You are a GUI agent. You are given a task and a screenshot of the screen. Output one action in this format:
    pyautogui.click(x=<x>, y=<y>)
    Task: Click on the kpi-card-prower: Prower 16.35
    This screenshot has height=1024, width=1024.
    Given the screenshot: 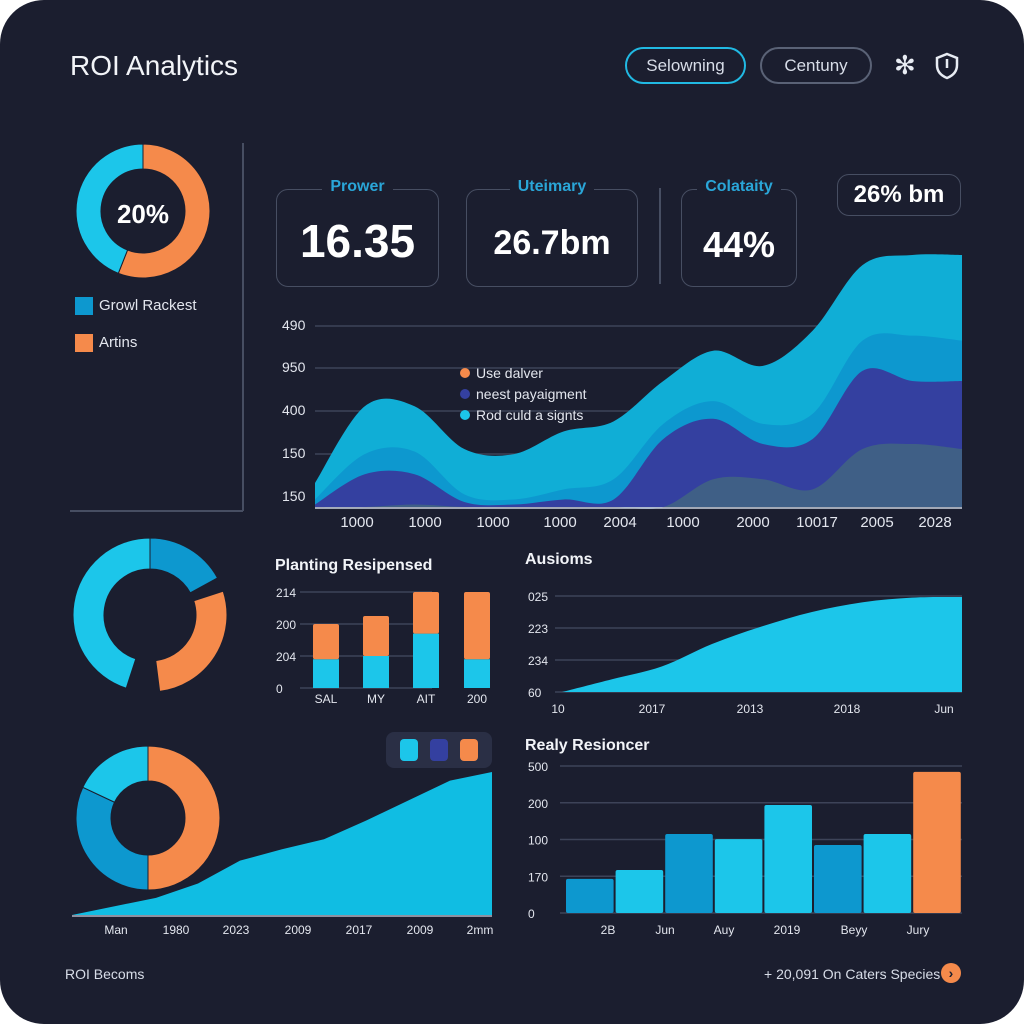 What is the action you would take?
    pyautogui.click(x=357, y=232)
    